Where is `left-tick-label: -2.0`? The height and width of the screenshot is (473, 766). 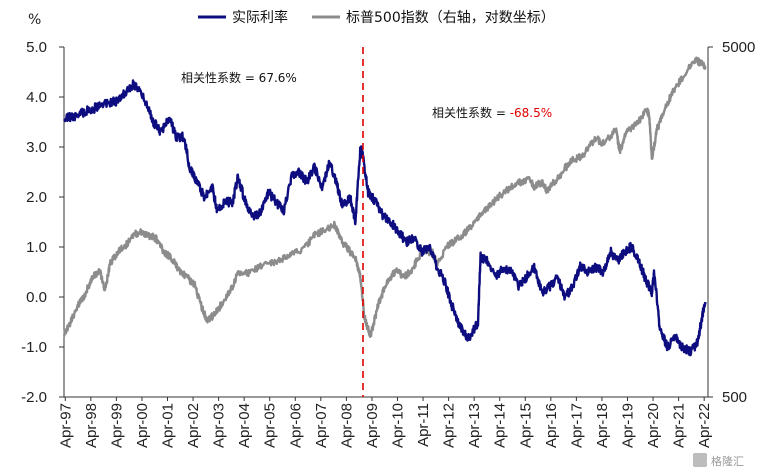
left-tick-label: -2.0 is located at coordinates (34, 397).